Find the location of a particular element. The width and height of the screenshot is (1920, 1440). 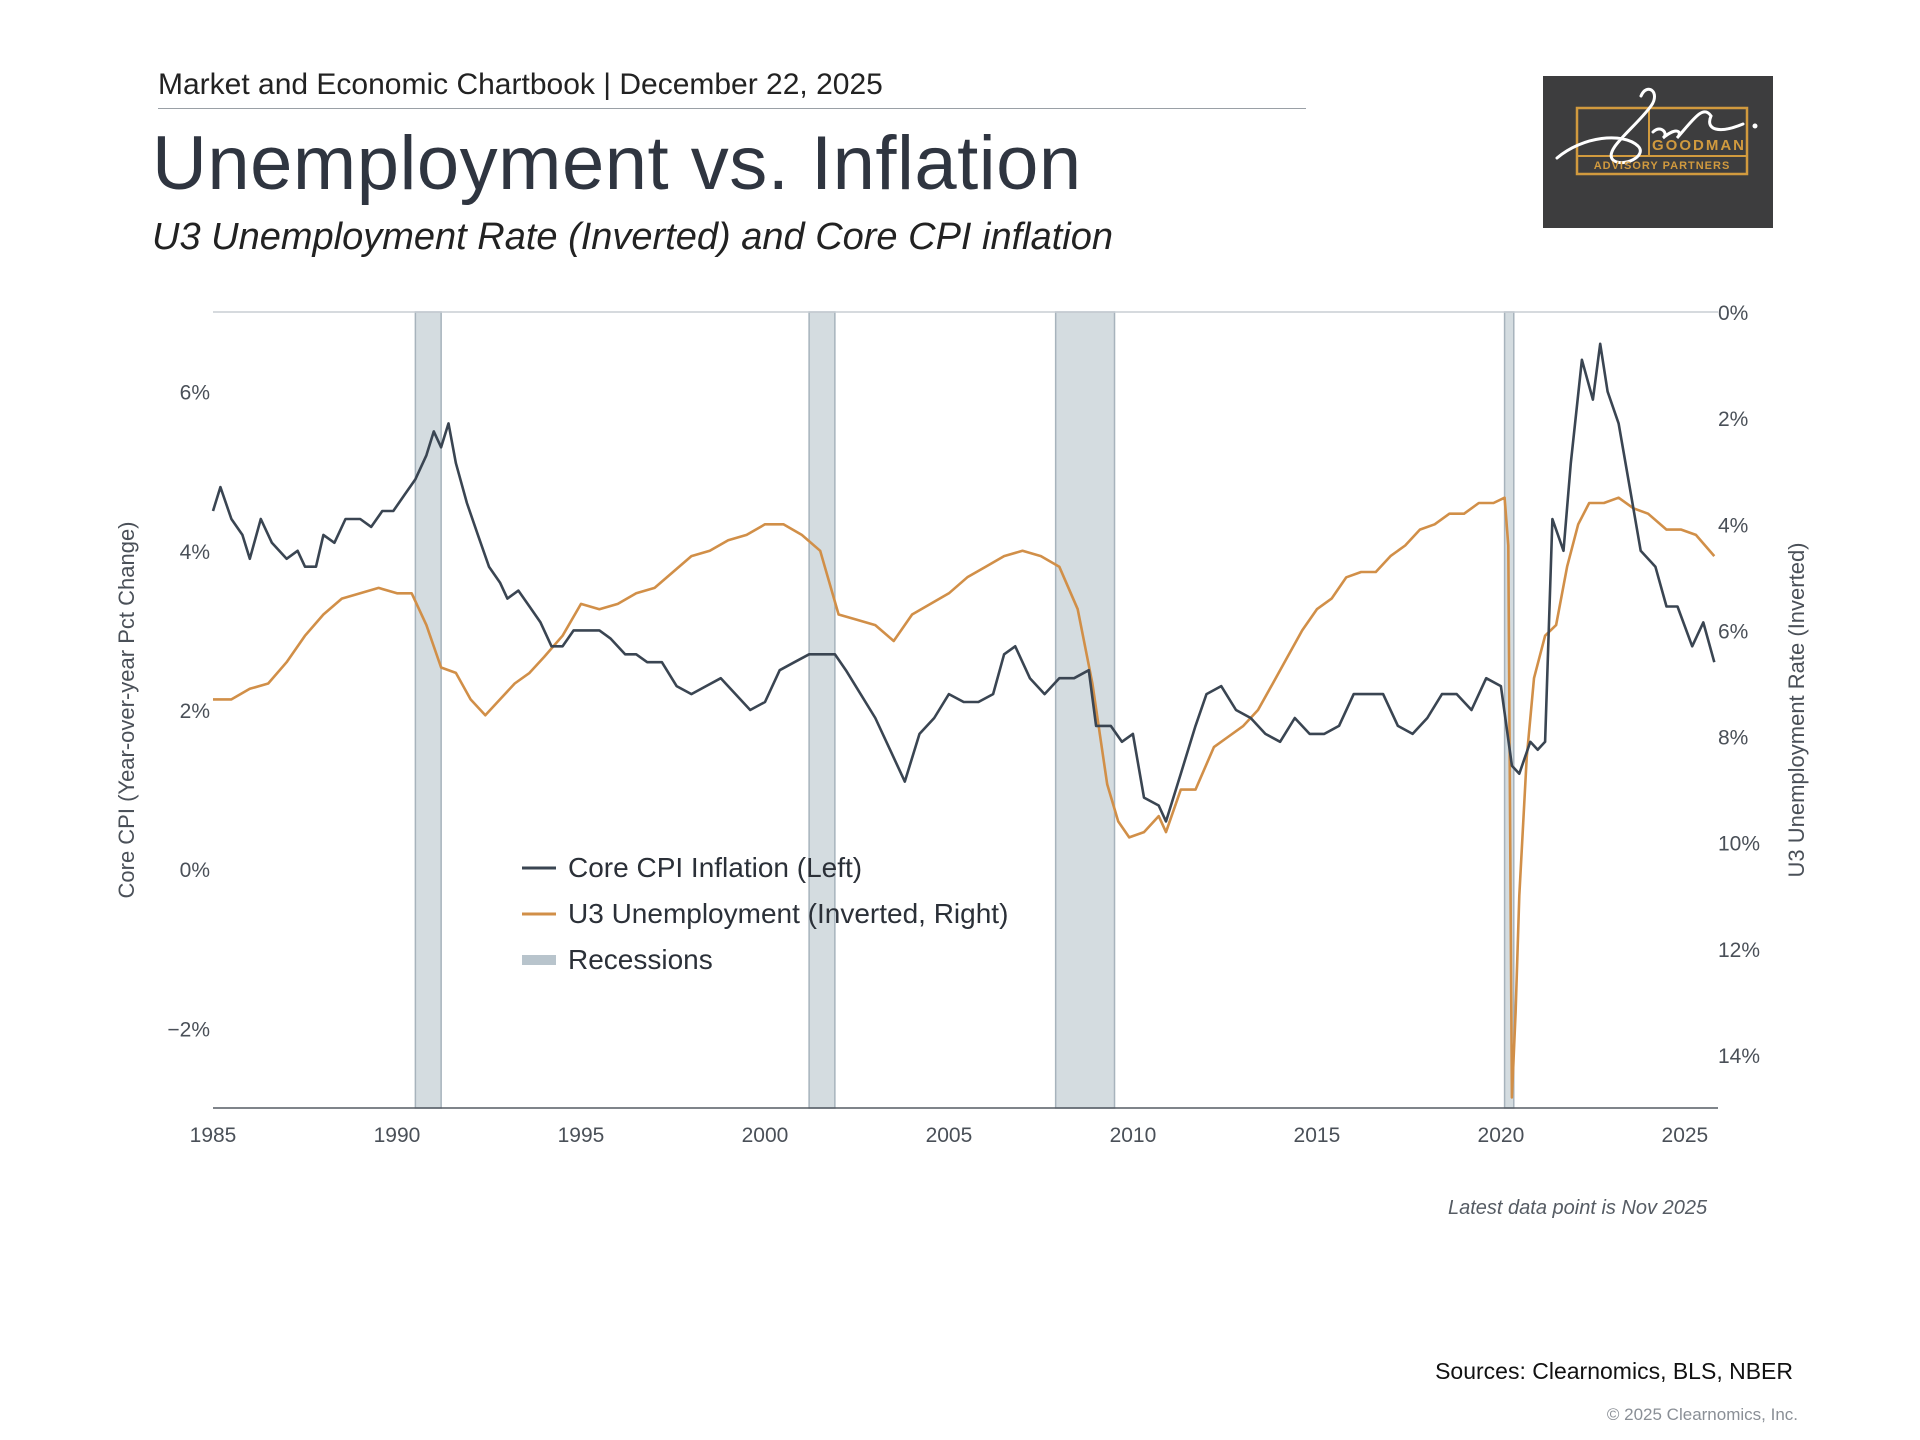

x-tick-label: 1990 is located at coordinates (397, 1135).